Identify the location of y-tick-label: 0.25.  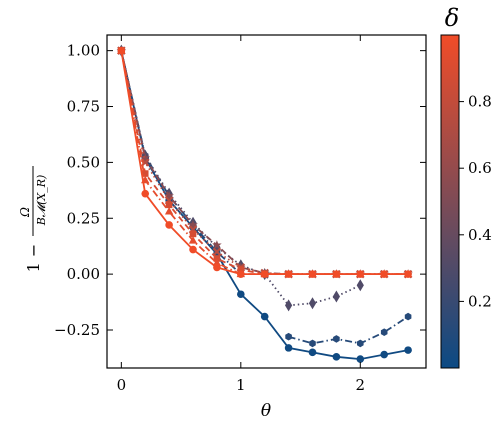
(83, 218).